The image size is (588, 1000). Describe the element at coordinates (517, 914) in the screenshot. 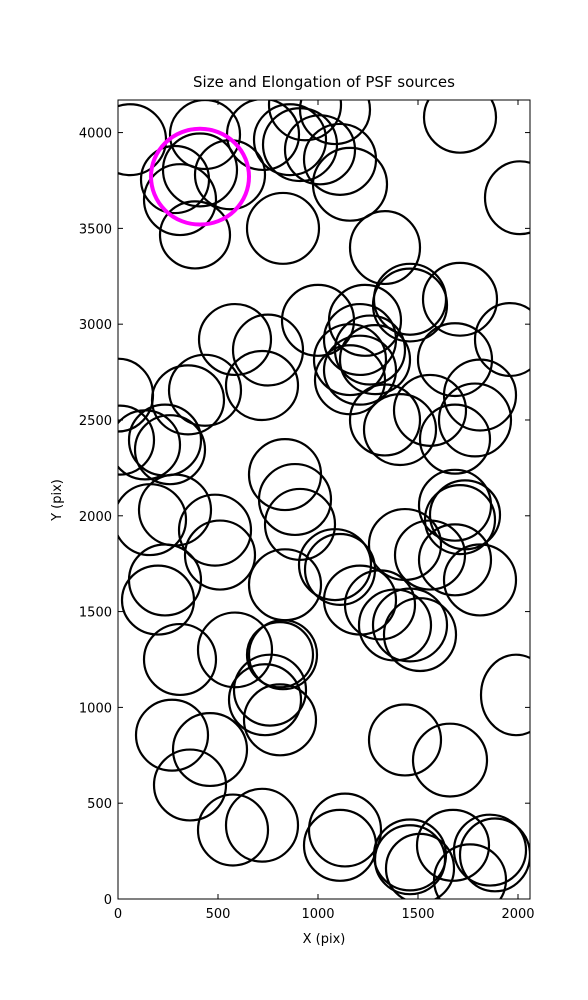

I see `x-tick-label: 2000` at that location.